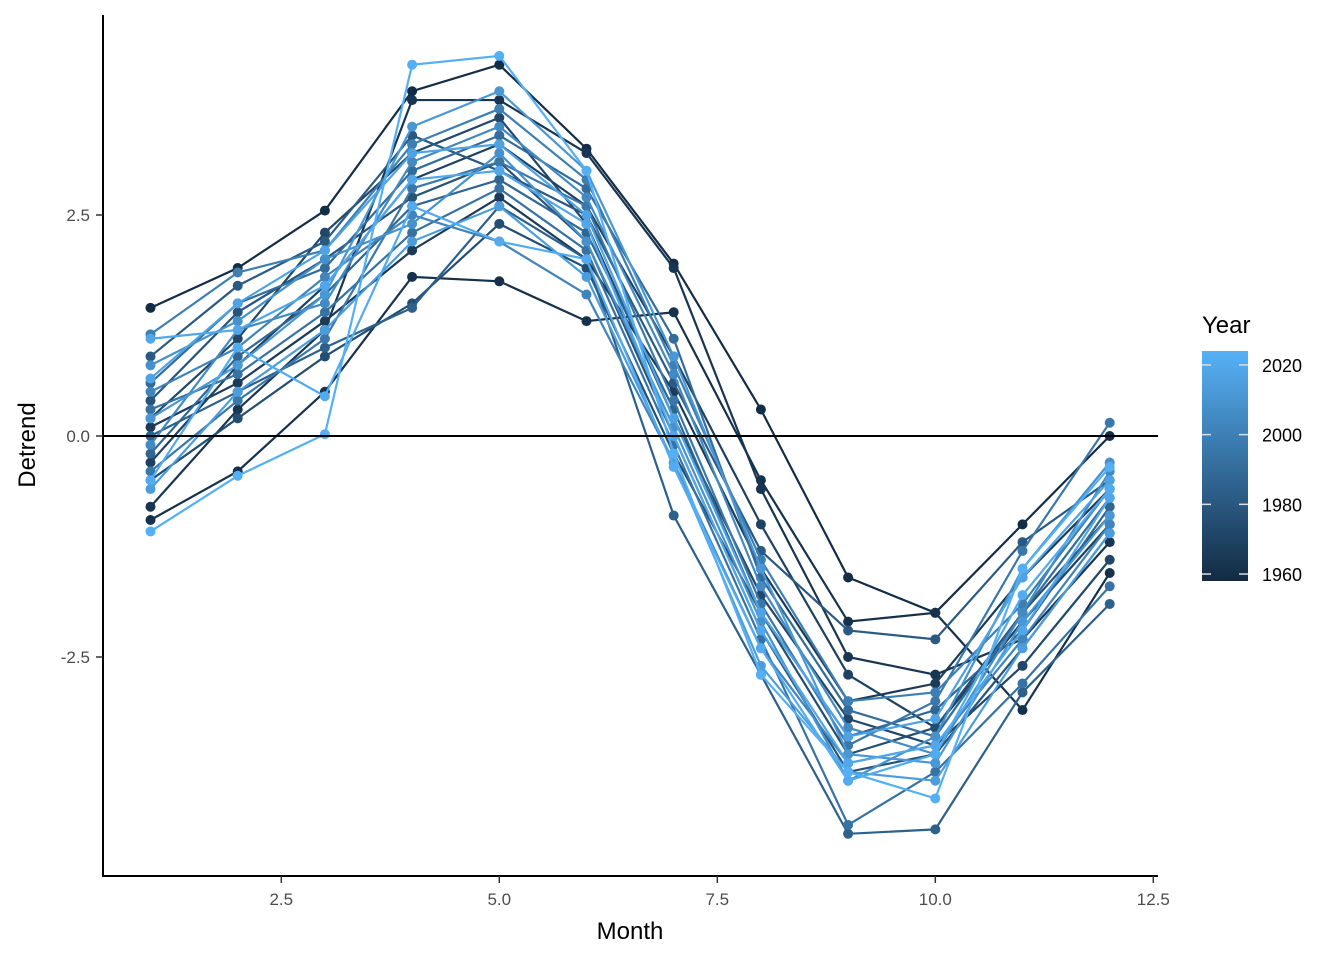  I want to click on x-tick-label: 5.0, so click(499, 899).